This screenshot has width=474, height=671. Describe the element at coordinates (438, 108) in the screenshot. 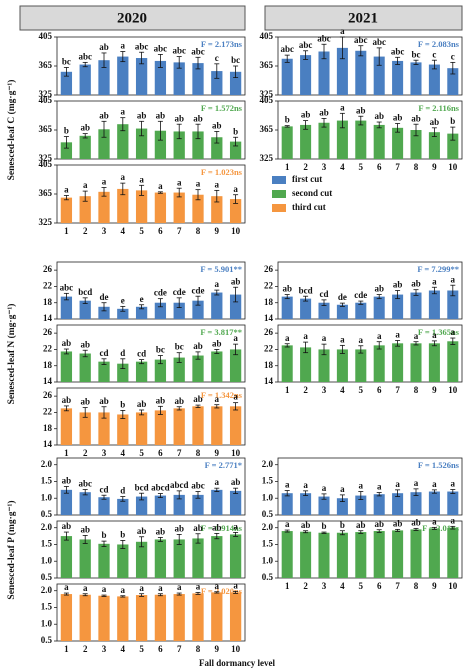

I see `f-statistic: F = 2.116ns` at that location.